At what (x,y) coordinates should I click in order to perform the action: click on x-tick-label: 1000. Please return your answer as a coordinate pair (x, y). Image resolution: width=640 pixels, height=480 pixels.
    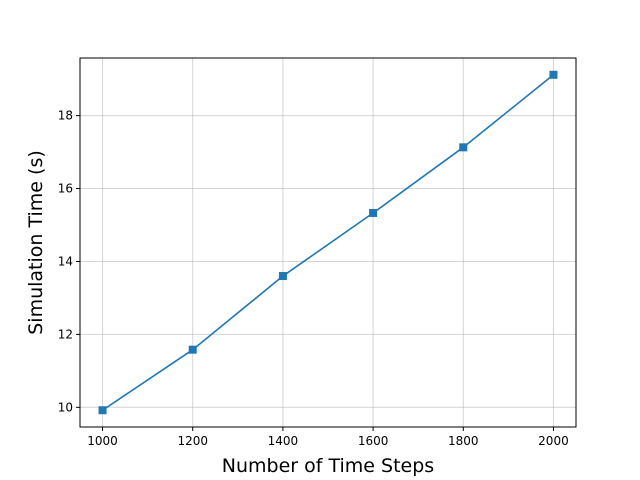
    Looking at the image, I should click on (102, 441).